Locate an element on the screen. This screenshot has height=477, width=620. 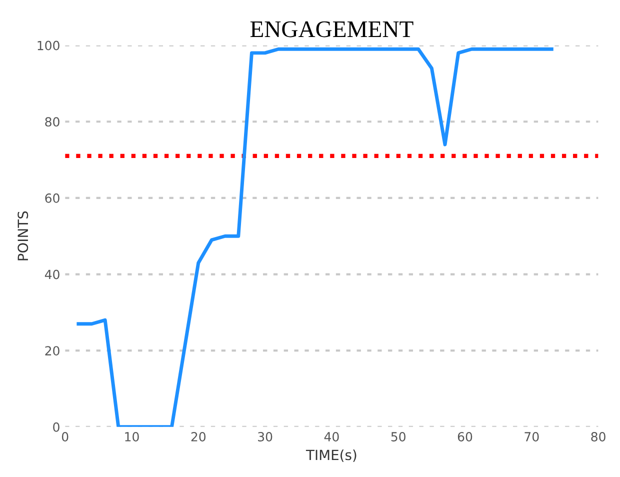
y-tick-label: 0 is located at coordinates (56, 427).